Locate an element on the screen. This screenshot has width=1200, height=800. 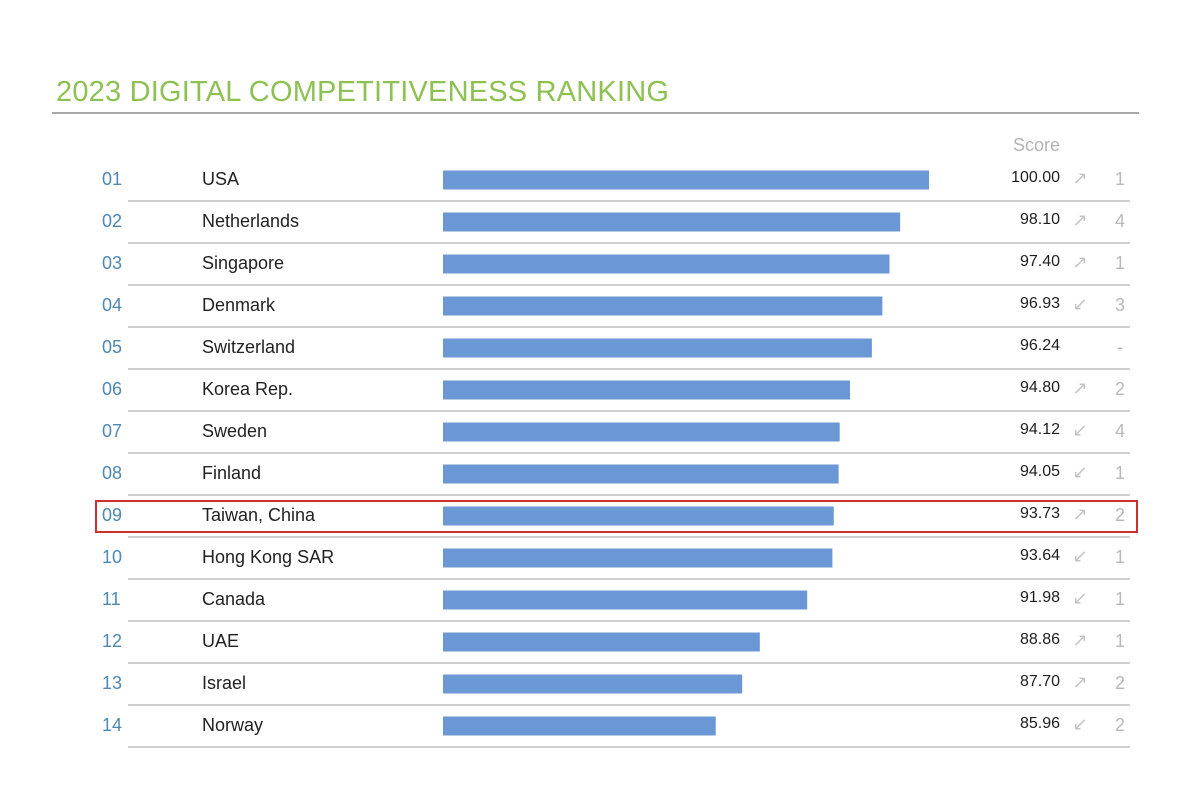
score-label: 100.00 is located at coordinates (1035, 177).